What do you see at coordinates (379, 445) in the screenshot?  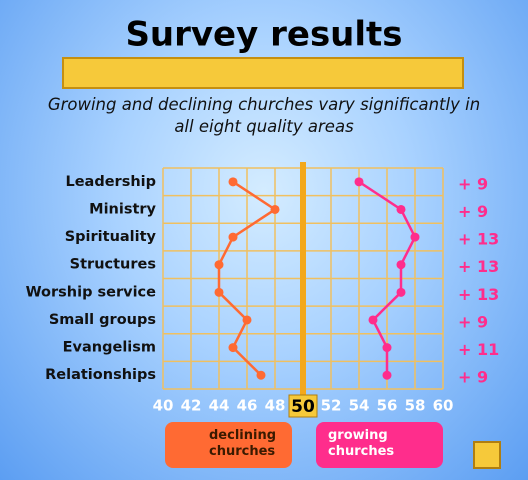 I see `legend-entry: growing churches` at bounding box center [379, 445].